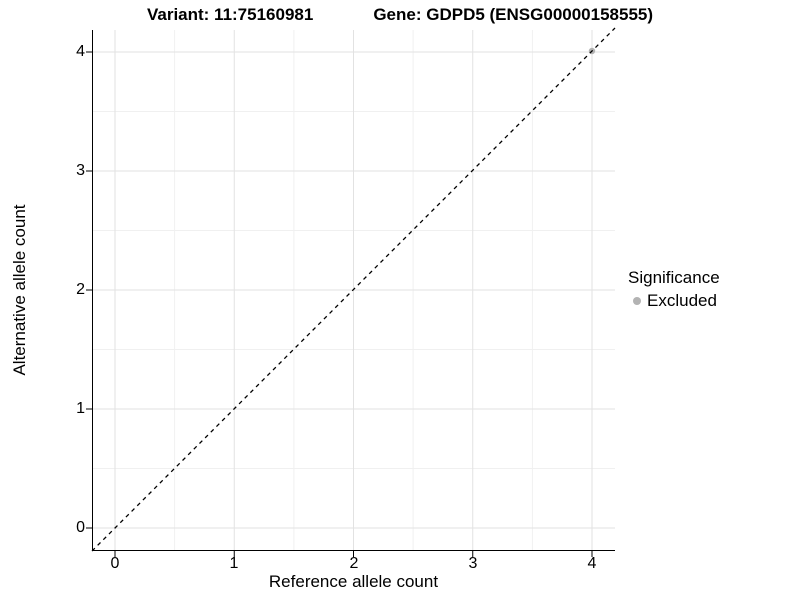 The width and height of the screenshot is (800, 600). I want to click on excluded-point-swatch-icon, so click(637, 300).